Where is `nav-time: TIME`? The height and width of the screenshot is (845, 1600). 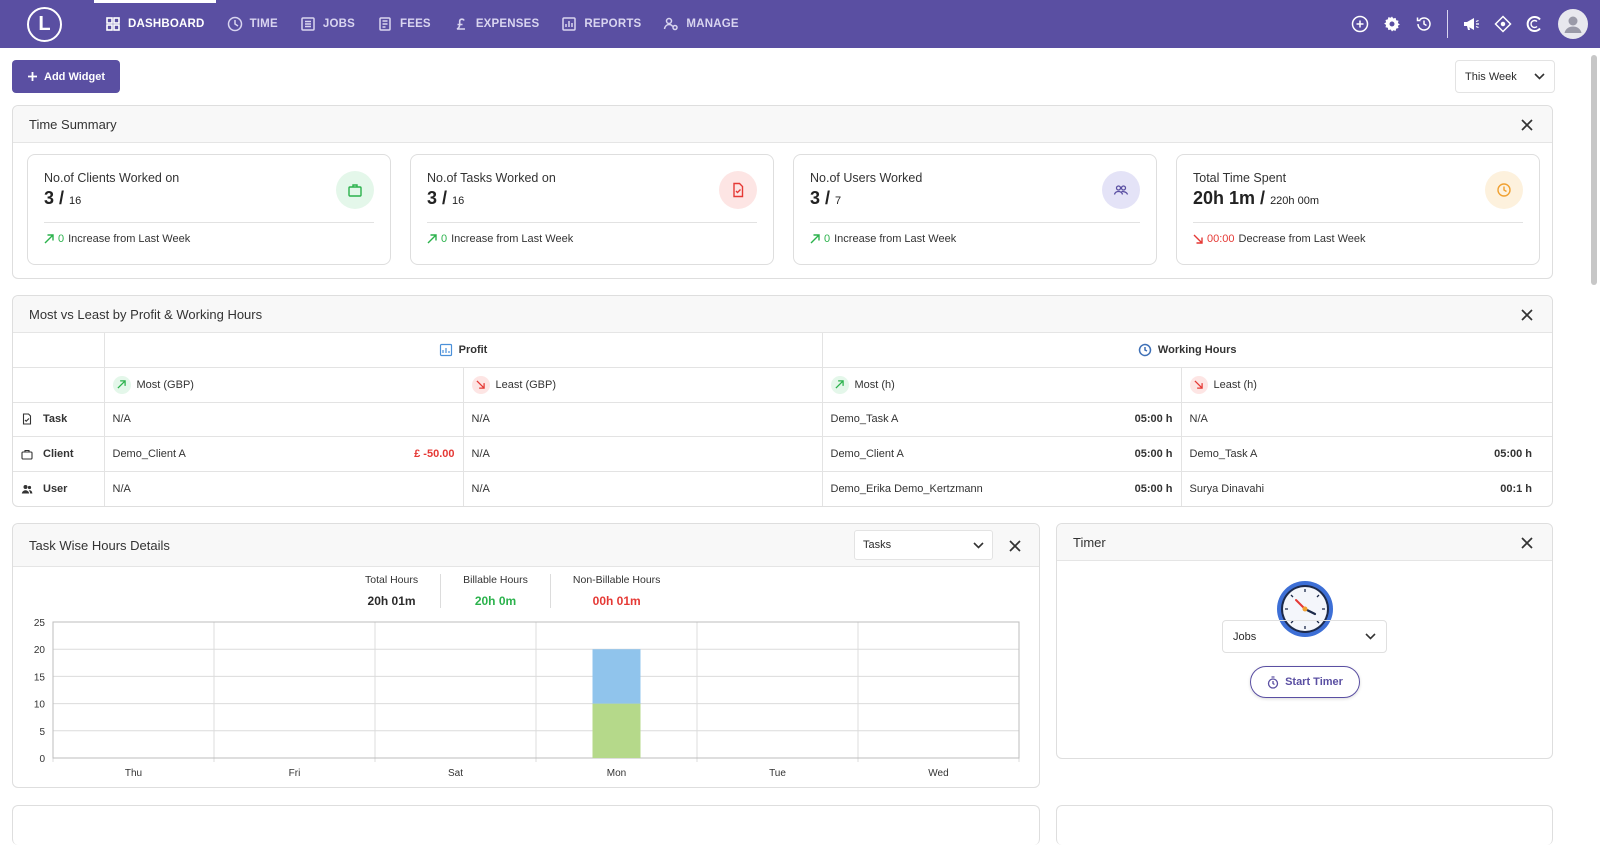 nav-time: TIME is located at coordinates (252, 24).